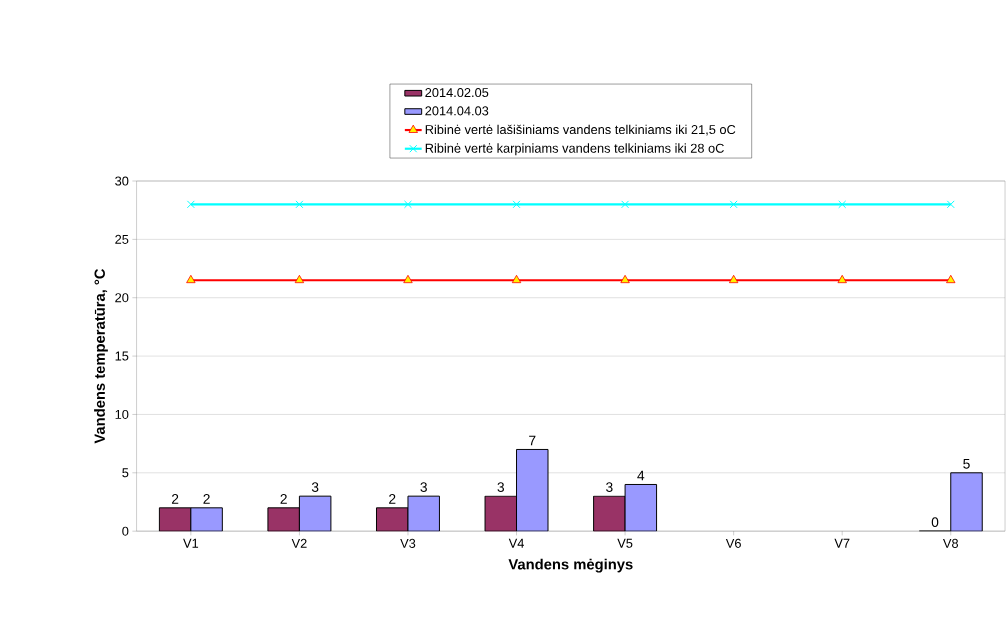 This screenshot has height=630, width=1008. Describe the element at coordinates (191, 543) in the screenshot. I see `x-tick-label: V1` at that location.